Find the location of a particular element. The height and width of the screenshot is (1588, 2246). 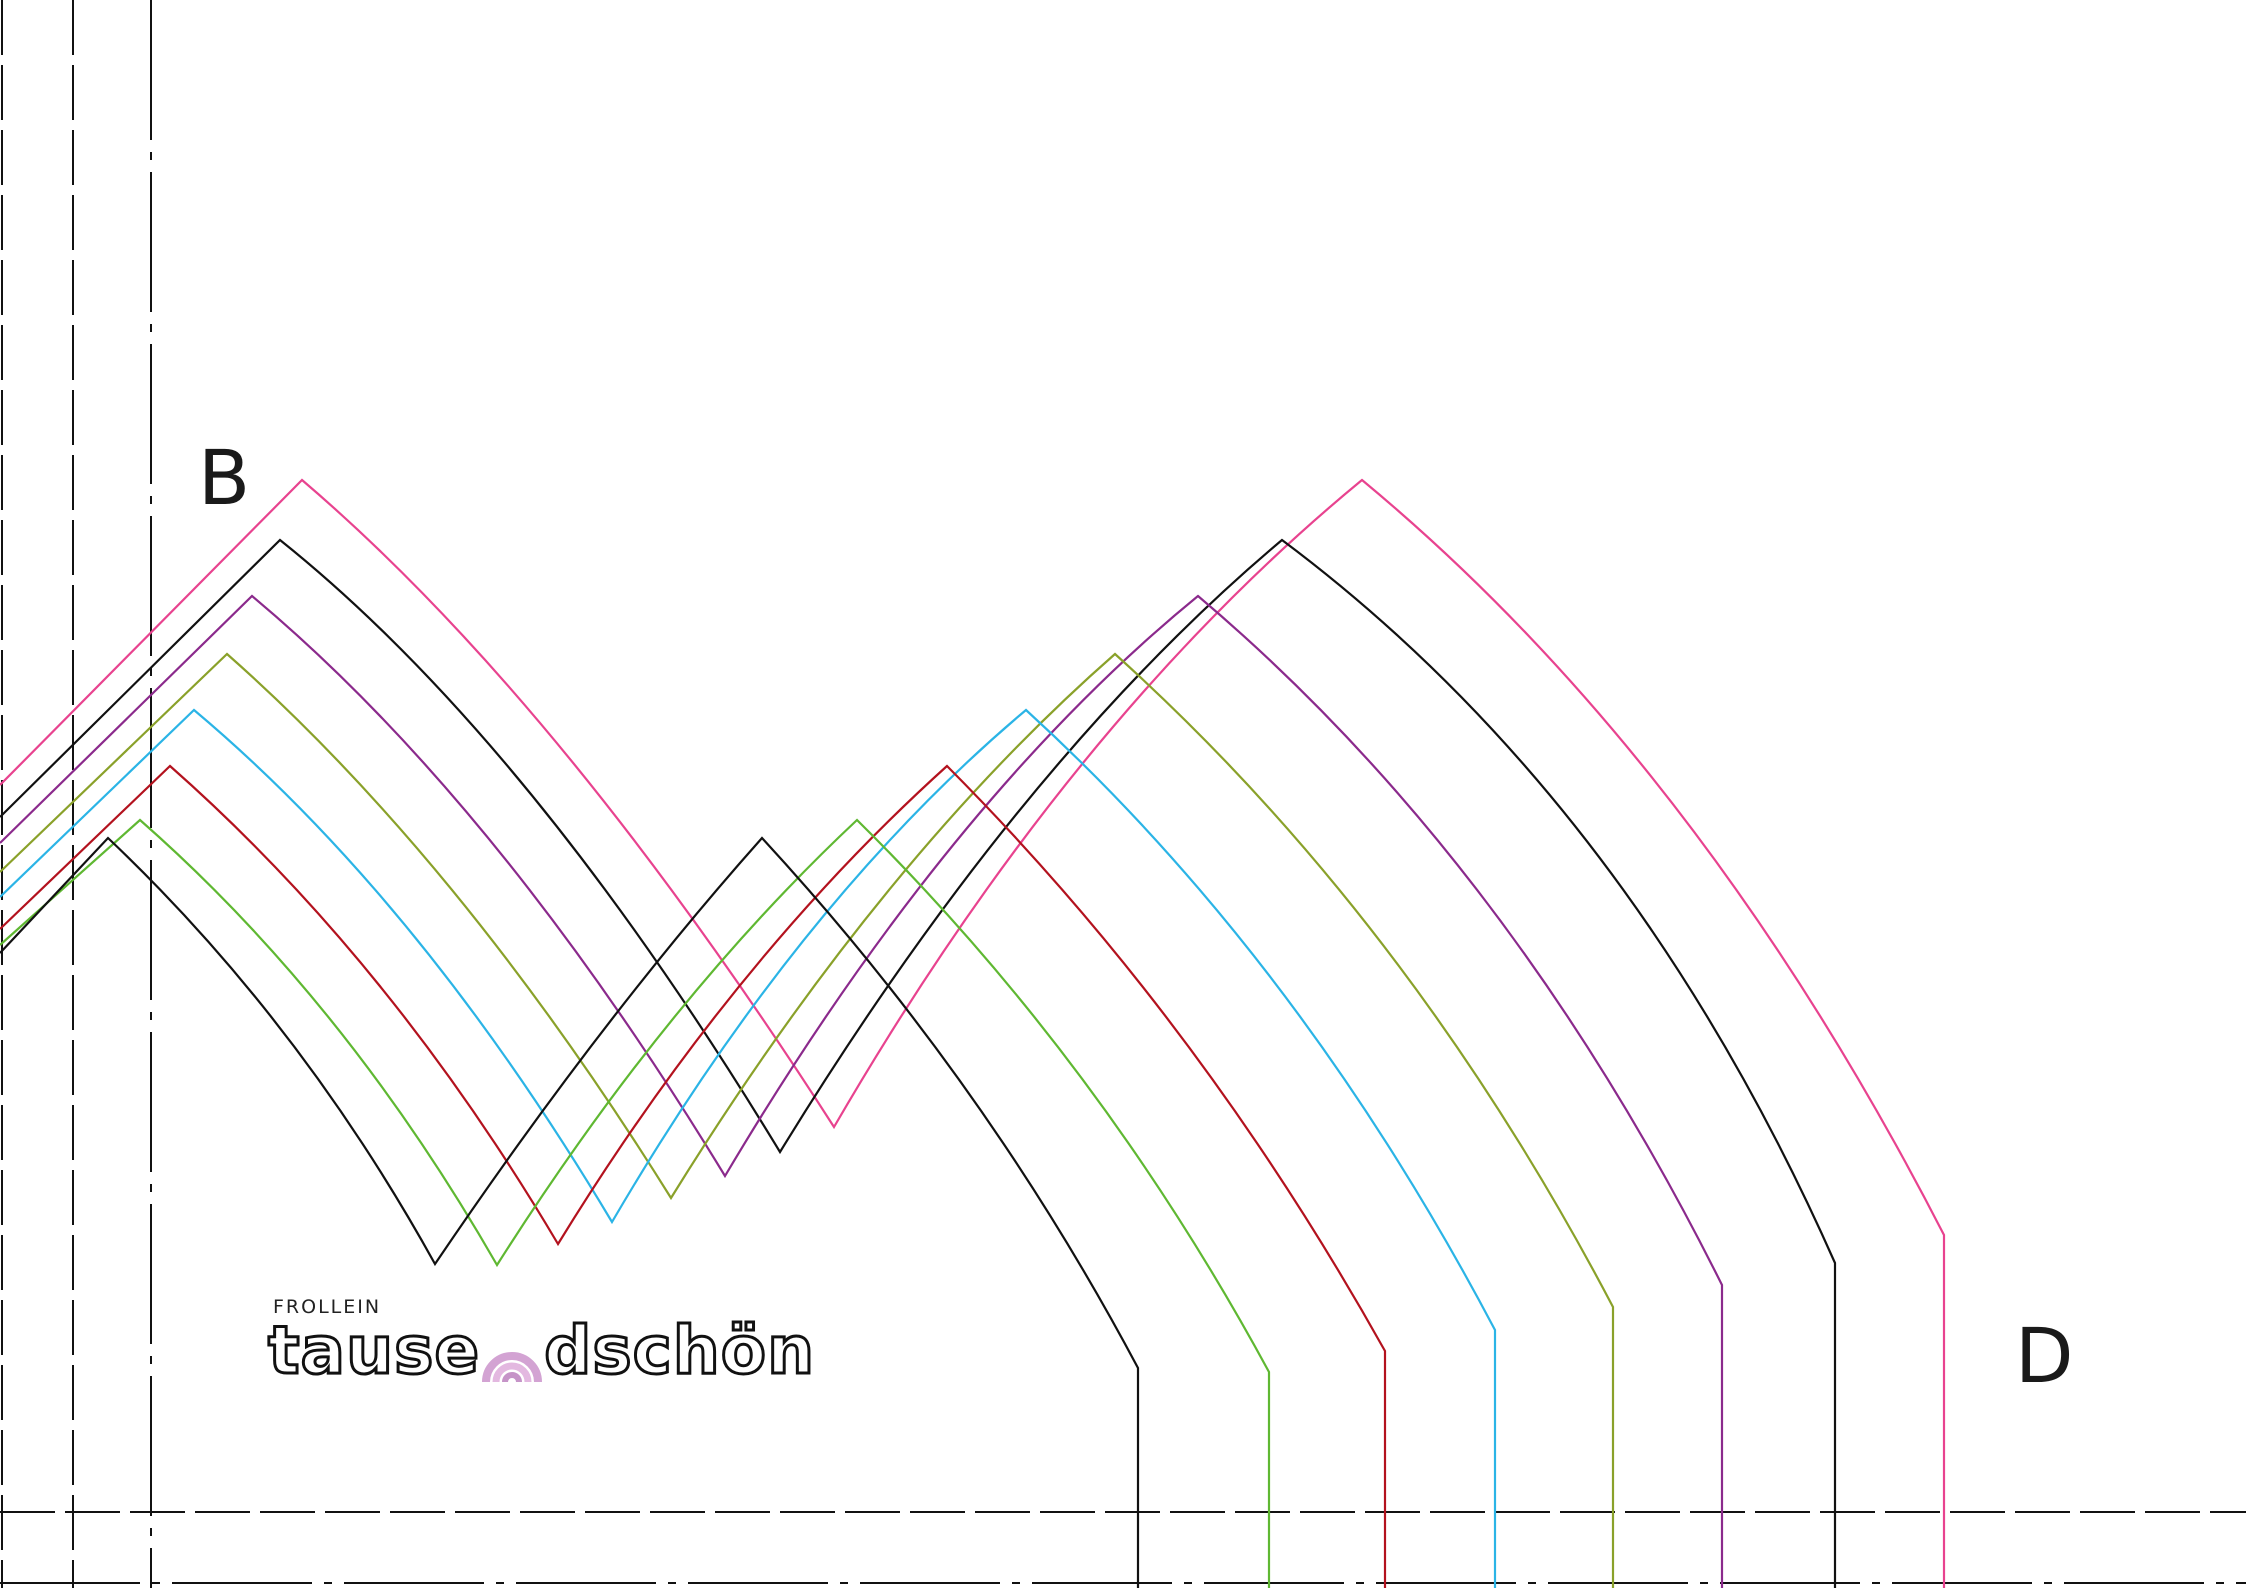

logo-word-left: tause is located at coordinates (373, 1350).